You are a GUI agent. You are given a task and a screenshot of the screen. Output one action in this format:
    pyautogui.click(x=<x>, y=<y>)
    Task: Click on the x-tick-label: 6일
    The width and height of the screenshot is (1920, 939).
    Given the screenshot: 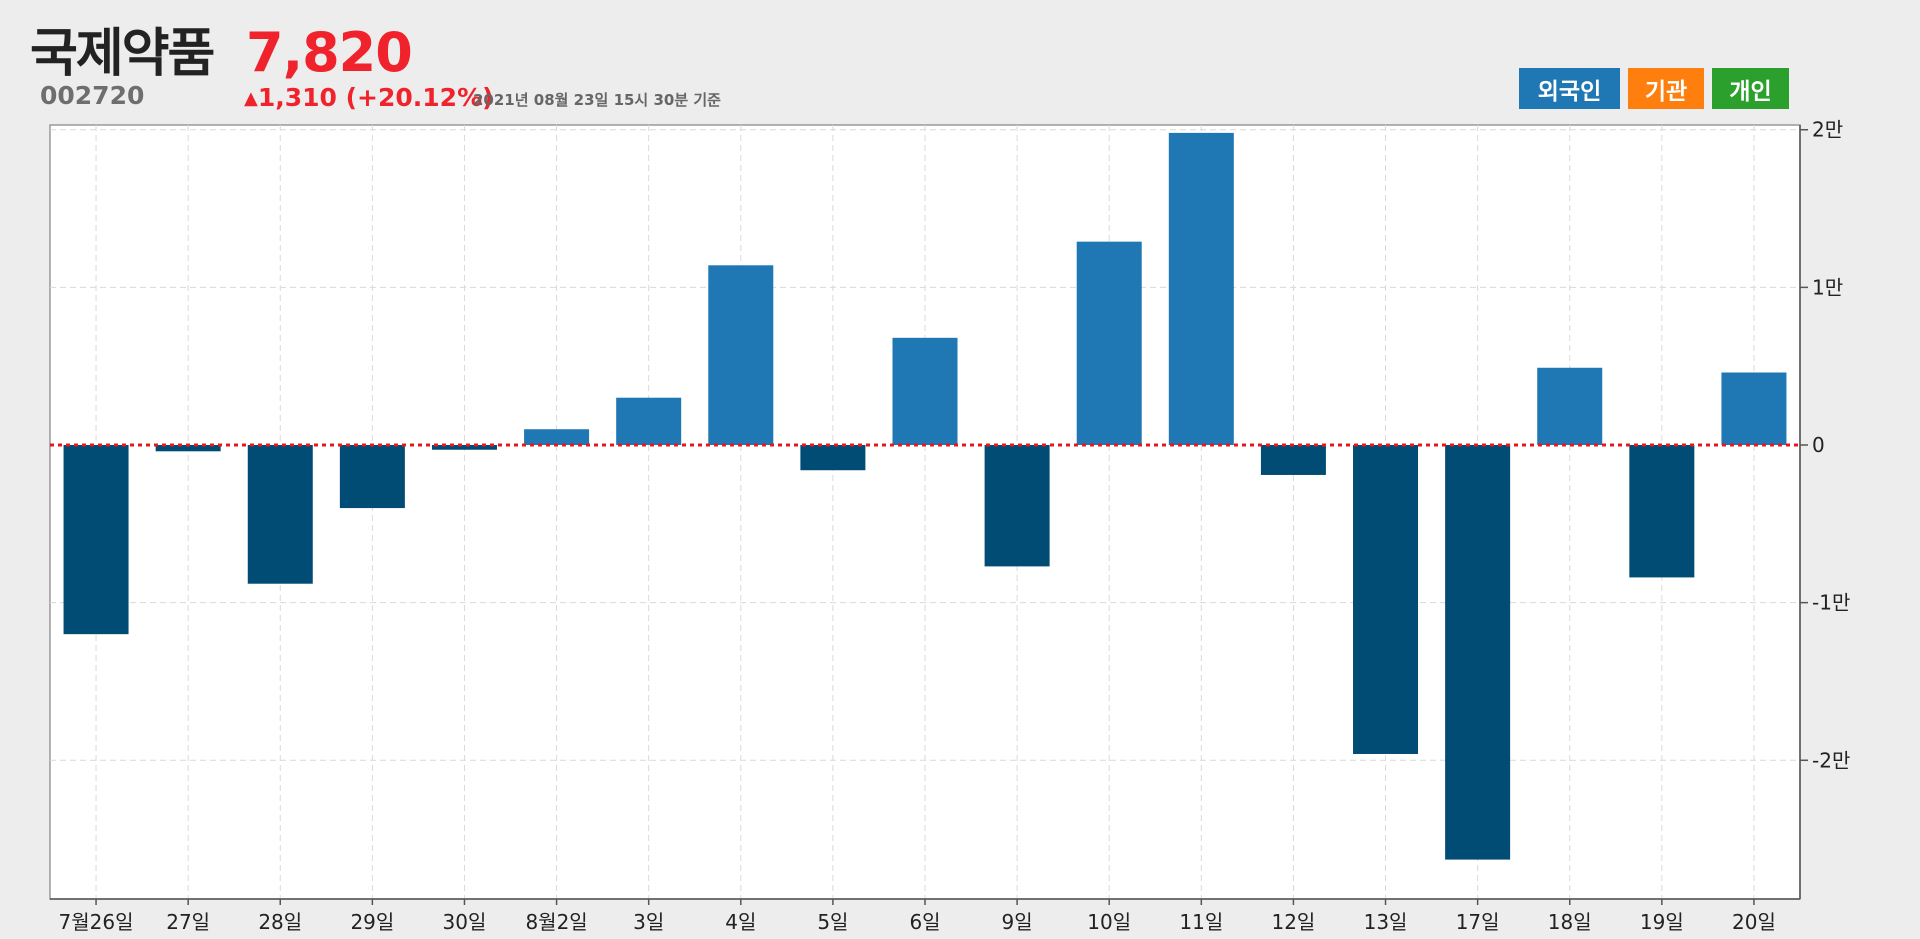 What is the action you would take?
    pyautogui.click(x=924, y=922)
    